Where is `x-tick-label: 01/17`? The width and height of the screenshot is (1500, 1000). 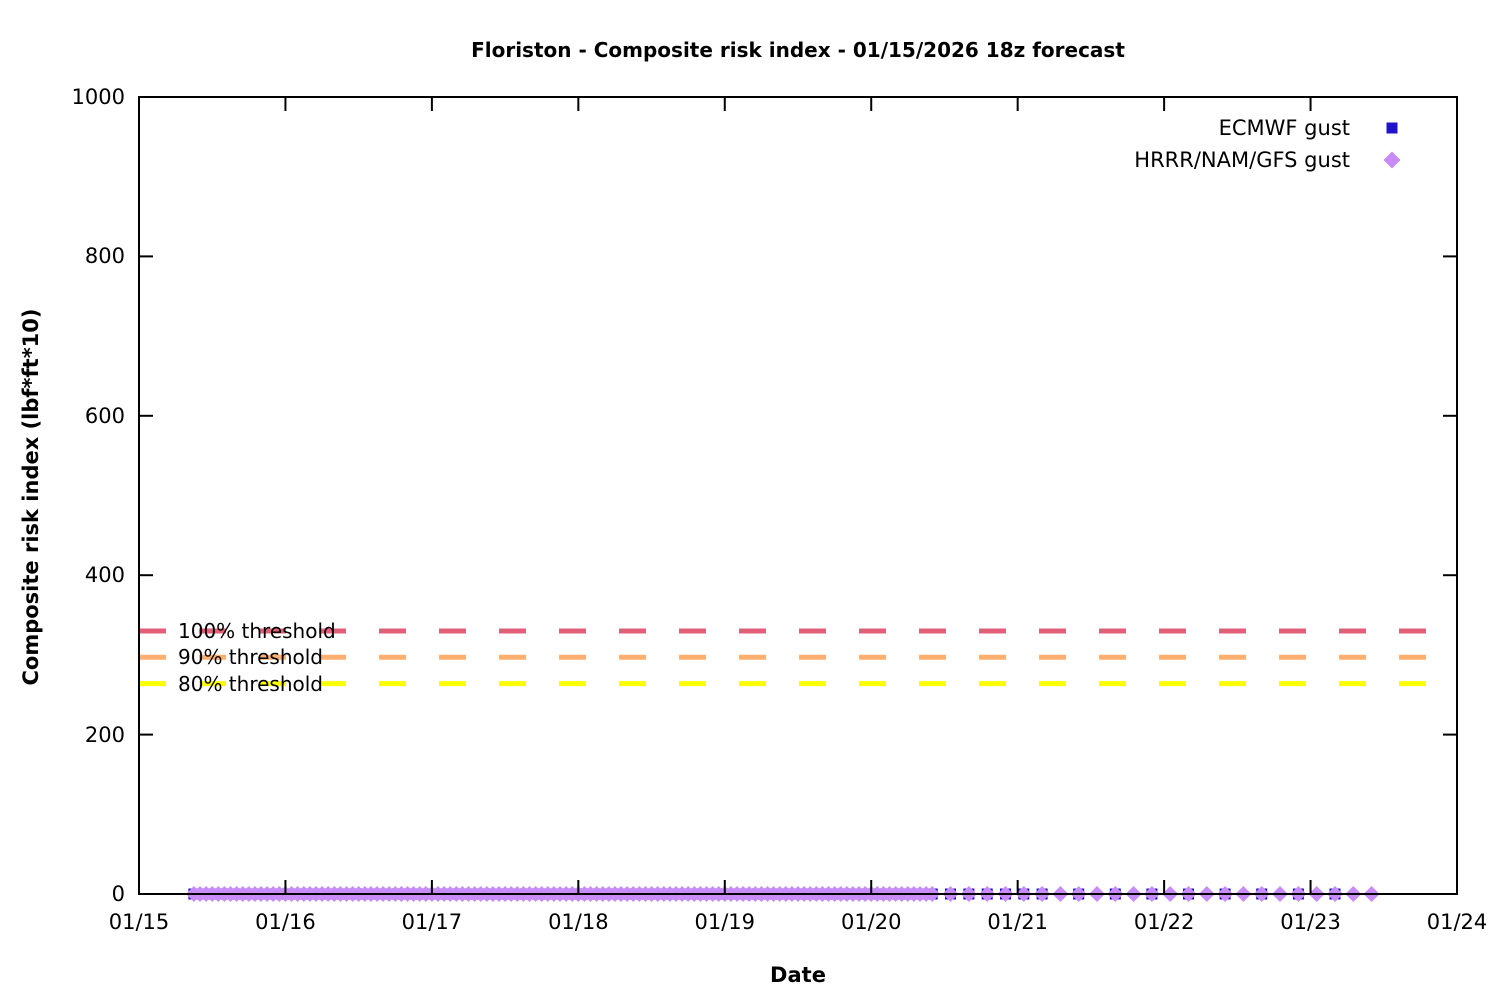 x-tick-label: 01/17 is located at coordinates (432, 922).